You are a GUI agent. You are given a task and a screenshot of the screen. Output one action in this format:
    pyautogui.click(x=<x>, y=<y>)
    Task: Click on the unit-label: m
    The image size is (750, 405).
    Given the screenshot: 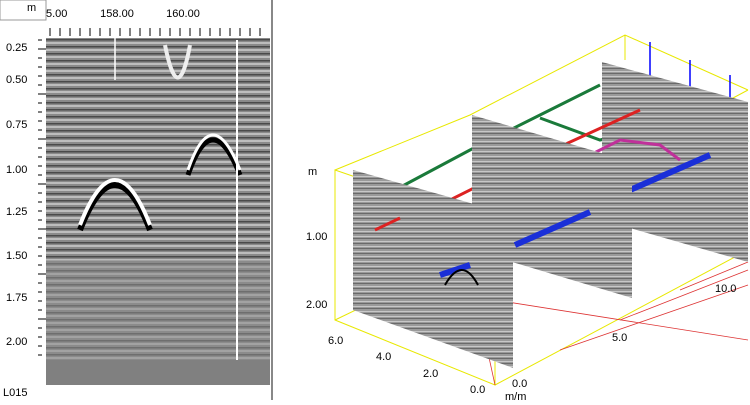 What is the action you would take?
    pyautogui.click(x=31, y=8)
    